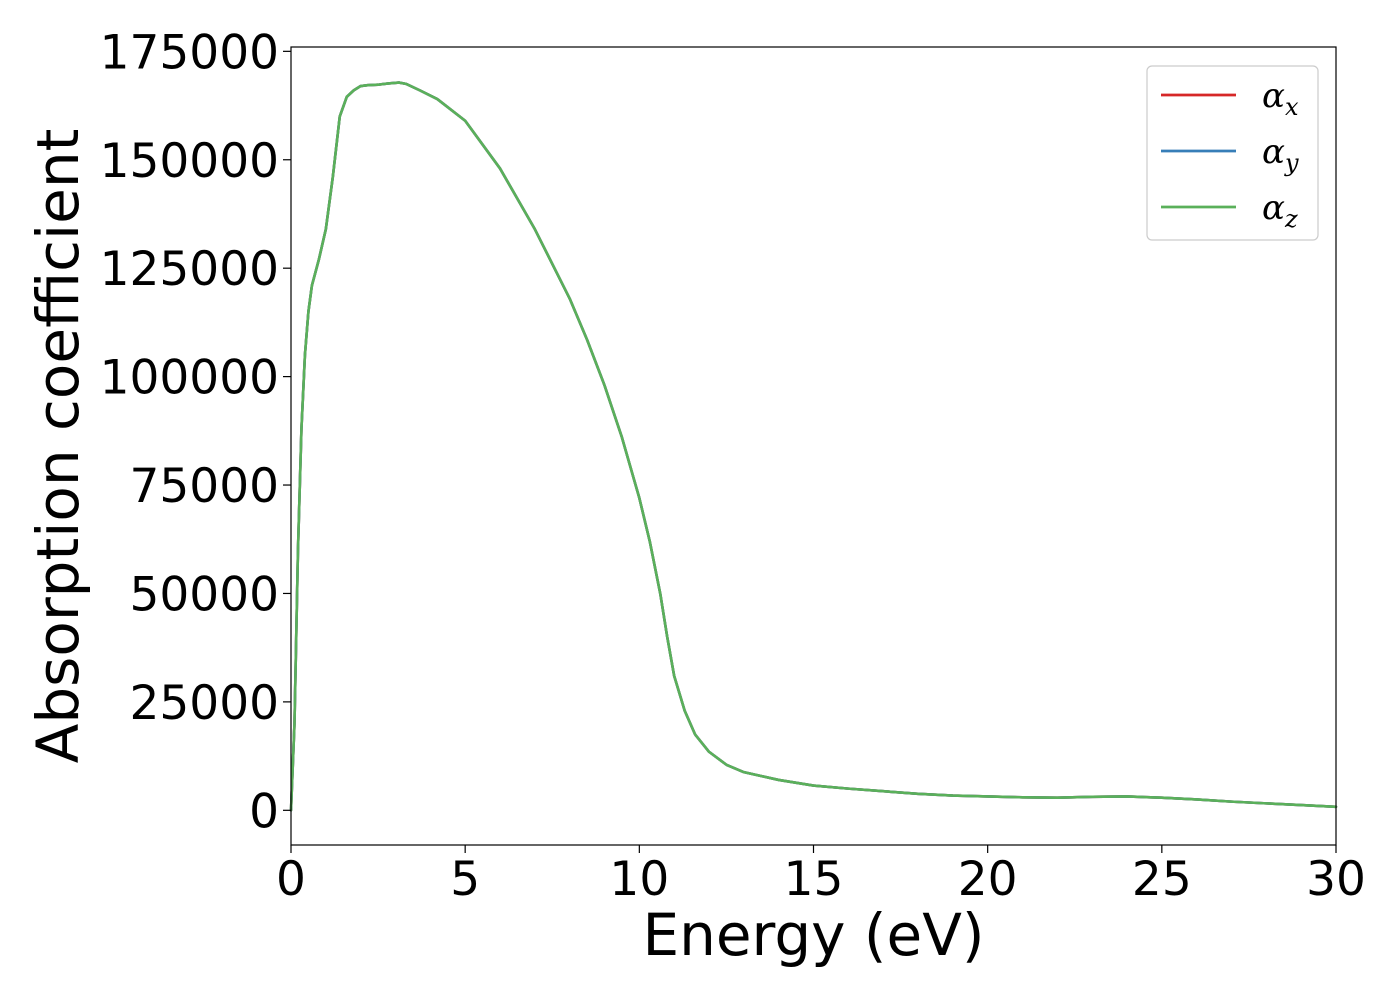 The height and width of the screenshot is (1000, 1400). Describe the element at coordinates (189, 52) in the screenshot. I see `y-tick-label: 175000` at that location.